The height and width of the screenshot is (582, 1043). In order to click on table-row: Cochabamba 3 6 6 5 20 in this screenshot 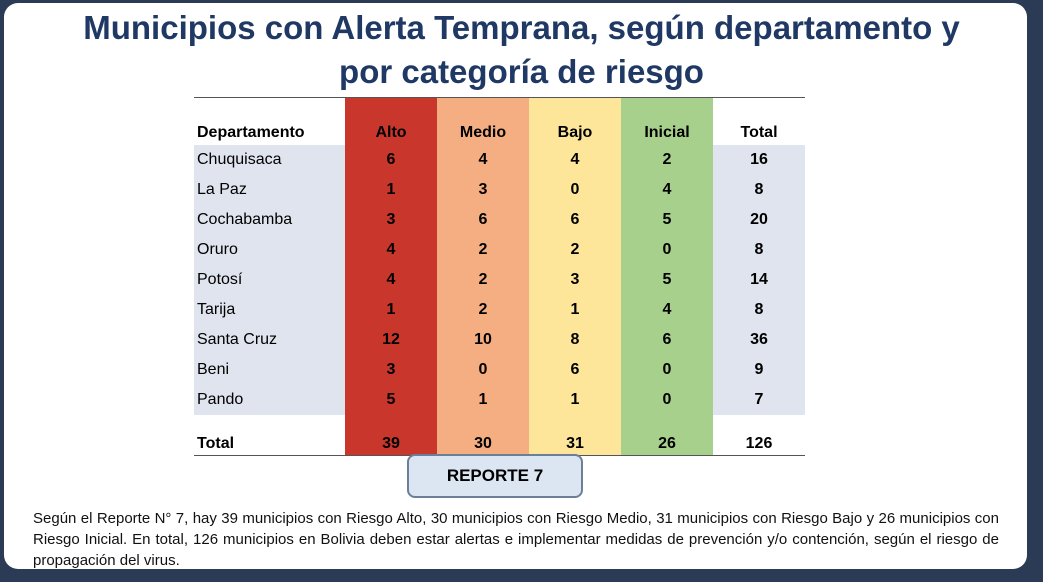, I will do `click(499, 220)`.